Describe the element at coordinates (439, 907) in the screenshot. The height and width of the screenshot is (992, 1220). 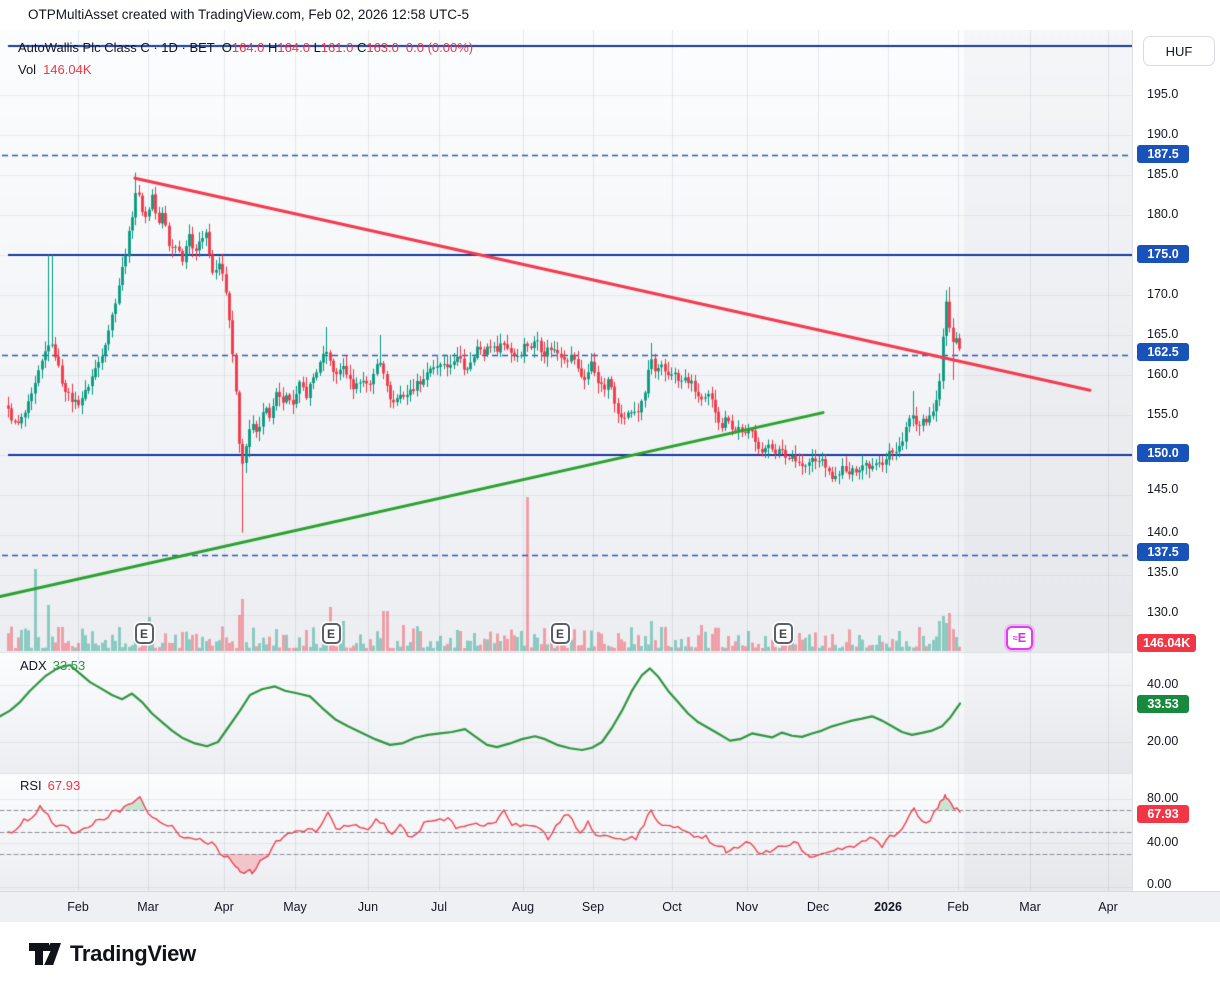
I see `time-axis-label: Jul` at that location.